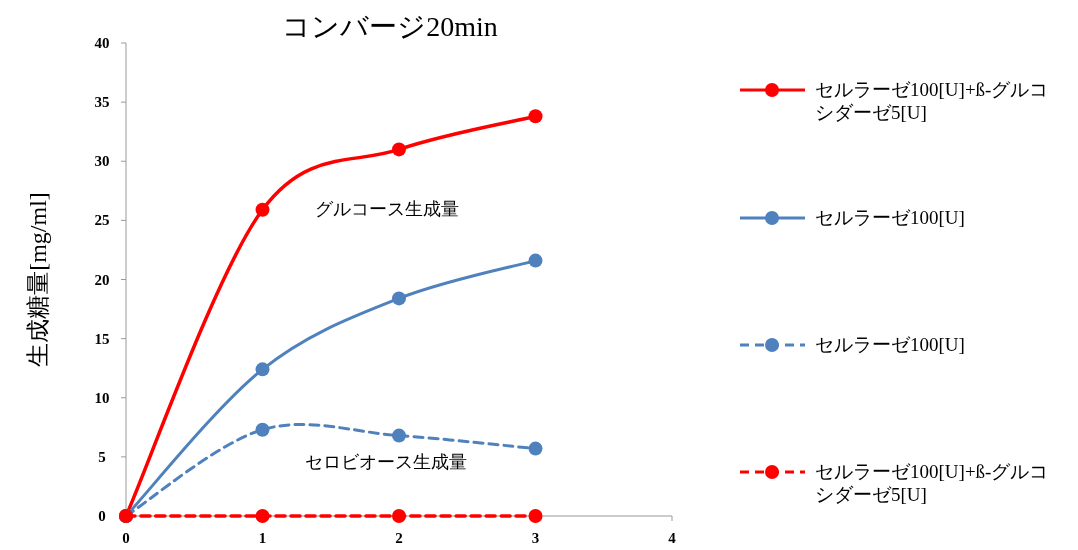  Describe the element at coordinates (102, 516) in the screenshot. I see `y-tick-label: 0` at that location.